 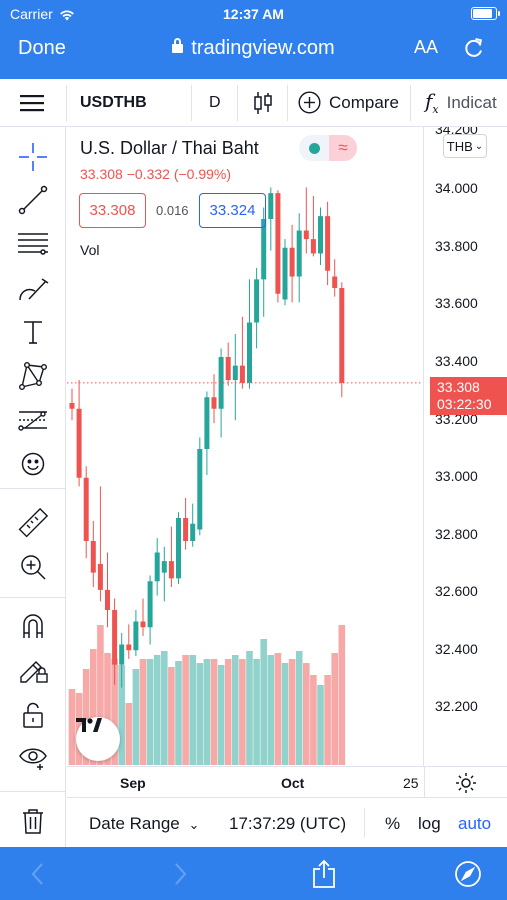 I want to click on market-open-dot, so click(x=314, y=148).